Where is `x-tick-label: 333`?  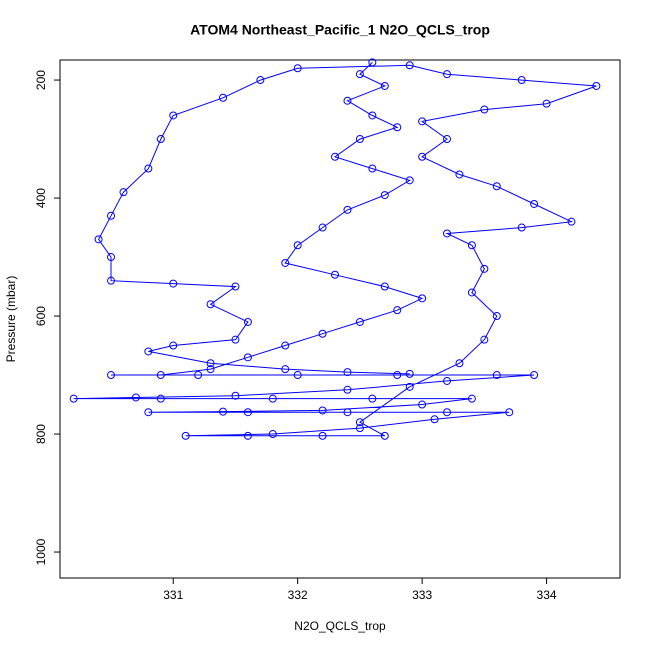
x-tick-label: 333 is located at coordinates (422, 595).